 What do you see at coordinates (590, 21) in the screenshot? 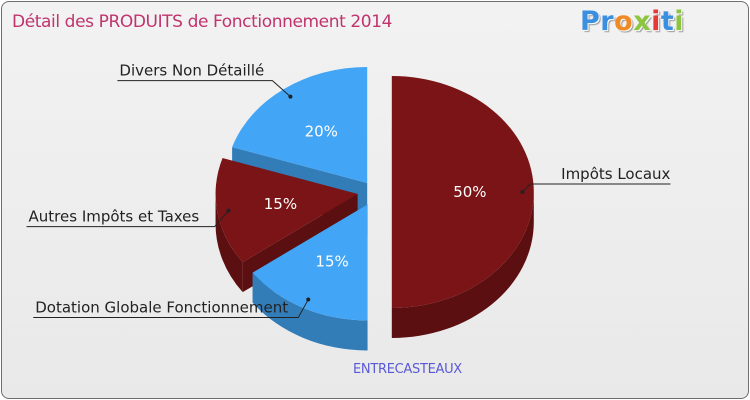
I see `logo-letter: P` at bounding box center [590, 21].